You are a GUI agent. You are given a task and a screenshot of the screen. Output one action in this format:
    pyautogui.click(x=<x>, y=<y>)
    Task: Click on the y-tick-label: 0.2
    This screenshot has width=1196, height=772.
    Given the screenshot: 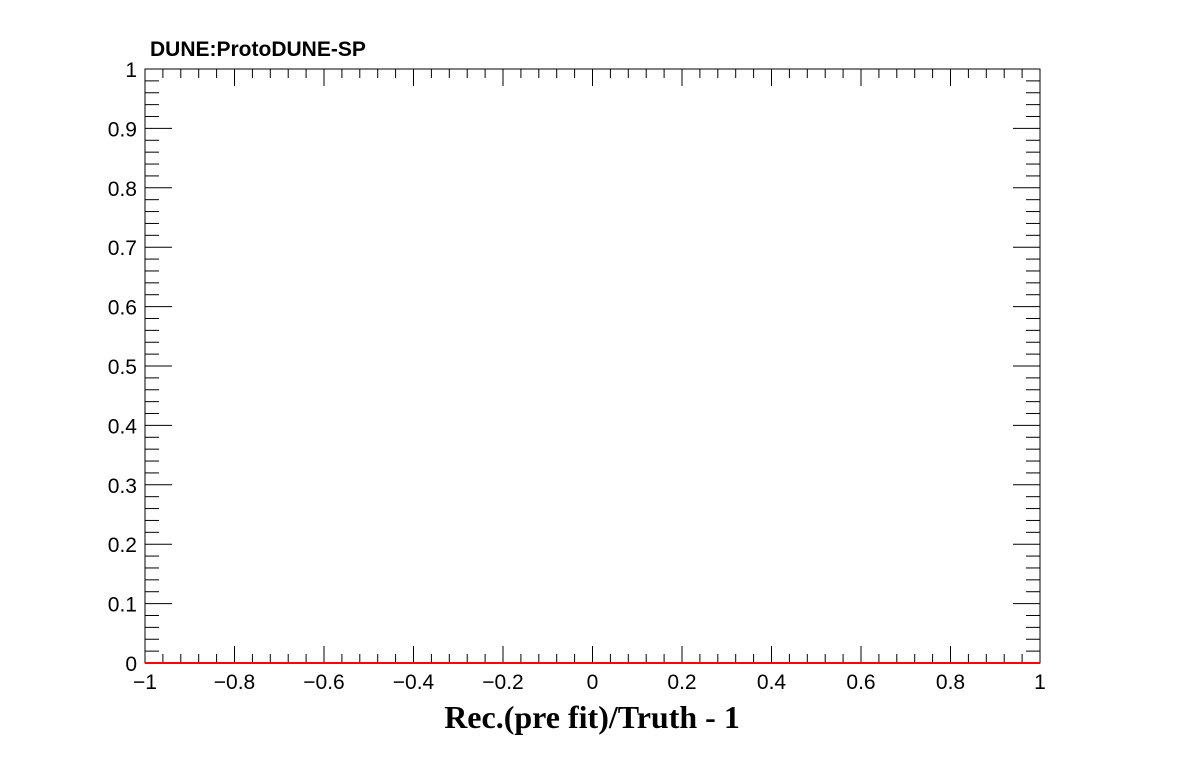 What is the action you would take?
    pyautogui.click(x=122, y=545)
    